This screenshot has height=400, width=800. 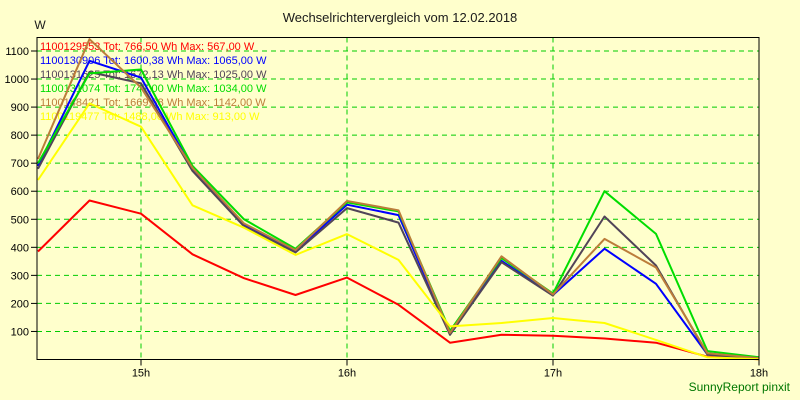 What do you see at coordinates (20, 332) in the screenshot?
I see `y-tick-label-100: 100` at bounding box center [20, 332].